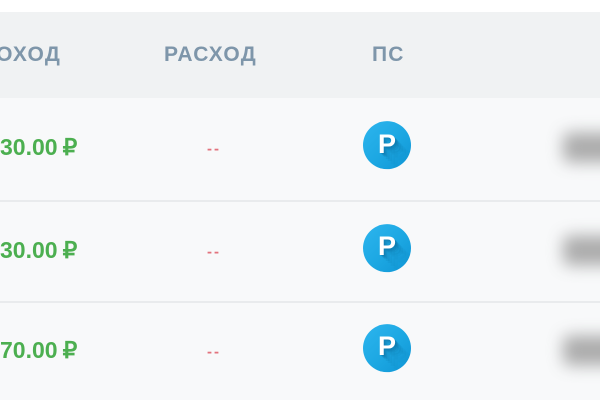 This screenshot has width=600, height=400. What do you see at coordinates (210, 54) in the screenshot?
I see `column-header-expense: РАСХОД` at bounding box center [210, 54].